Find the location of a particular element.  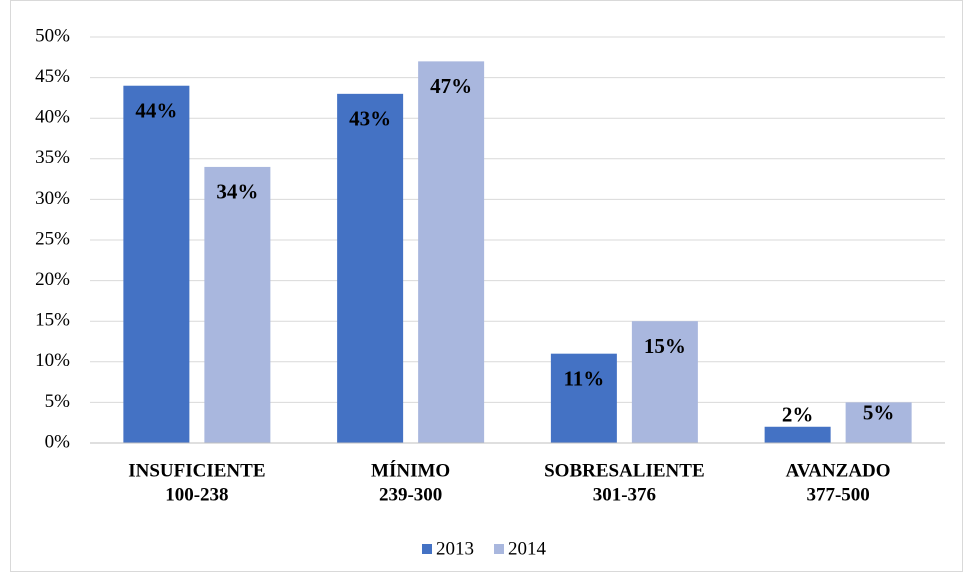

x-tick-label: MÍNIMO is located at coordinates (410, 470).